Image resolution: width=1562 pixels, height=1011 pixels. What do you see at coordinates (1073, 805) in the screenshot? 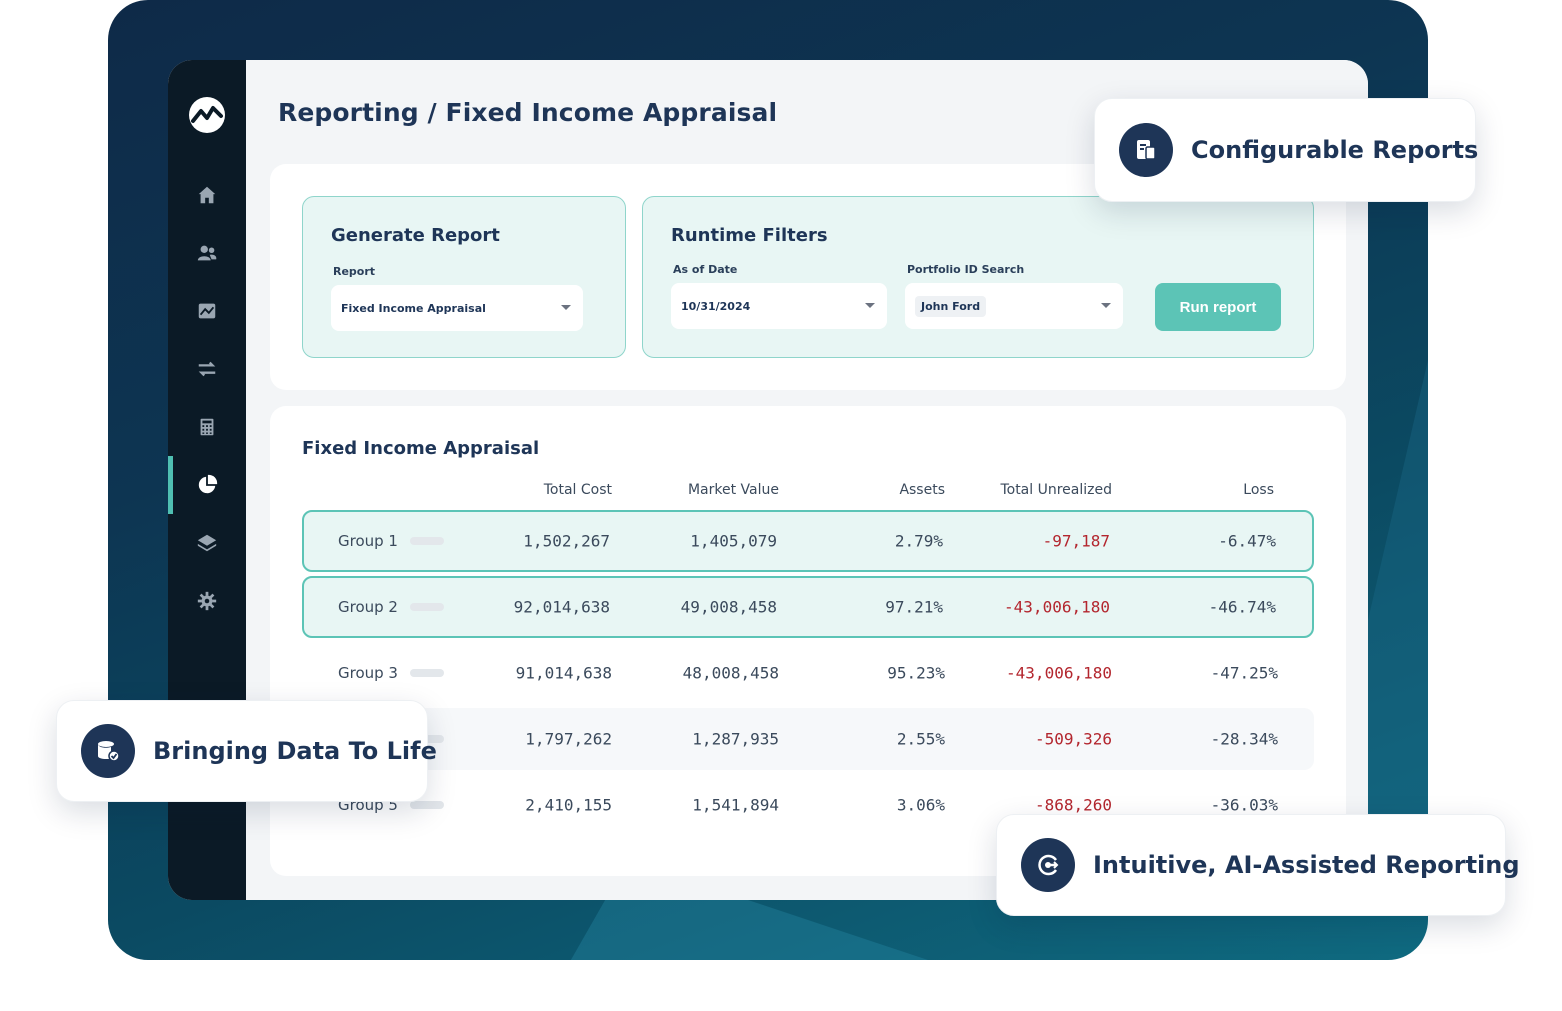
I see `unrealized-cell: -868,260` at bounding box center [1073, 805].